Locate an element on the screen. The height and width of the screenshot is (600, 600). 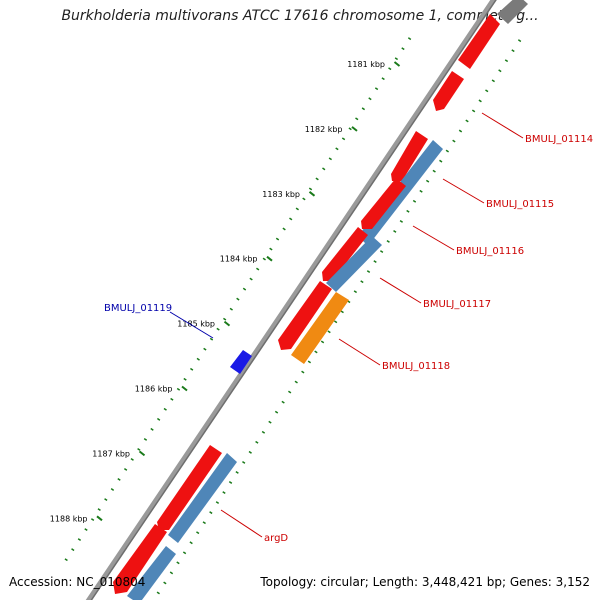
gene-label-bmulj-01119: BMULJ_01119 is located at coordinates (138, 308).